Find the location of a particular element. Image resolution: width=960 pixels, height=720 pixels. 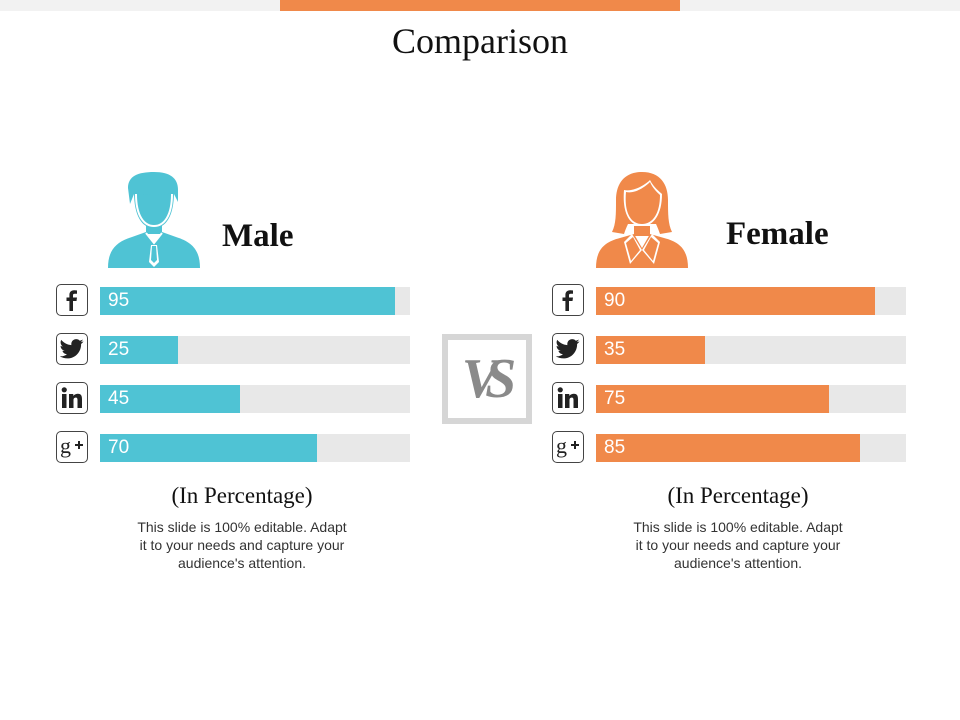

female-bar-track: 75 is located at coordinates (751, 399).